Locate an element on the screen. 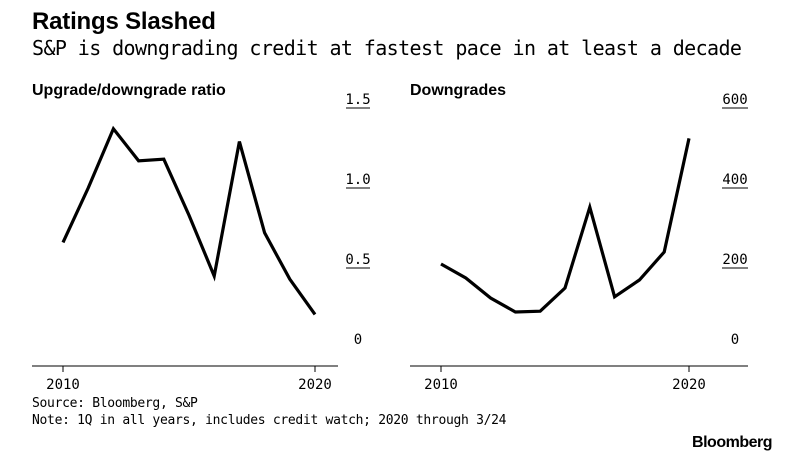 This screenshot has width=800, height=454. series-line-ratio is located at coordinates (189, 220).